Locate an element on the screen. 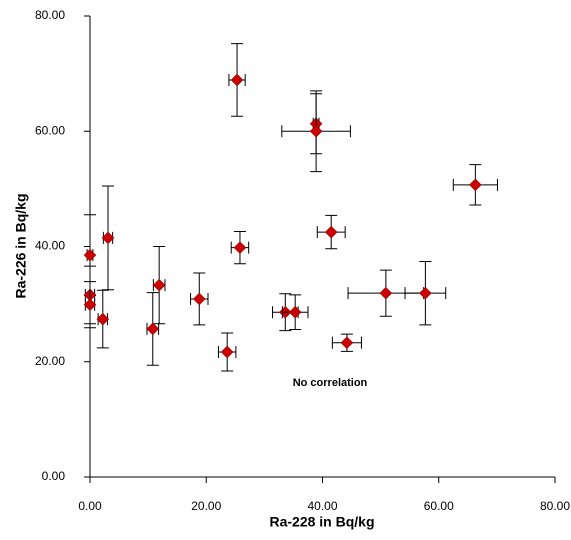 The width and height of the screenshot is (571, 540). y-tick-label: 20.00 is located at coordinates (50, 361).